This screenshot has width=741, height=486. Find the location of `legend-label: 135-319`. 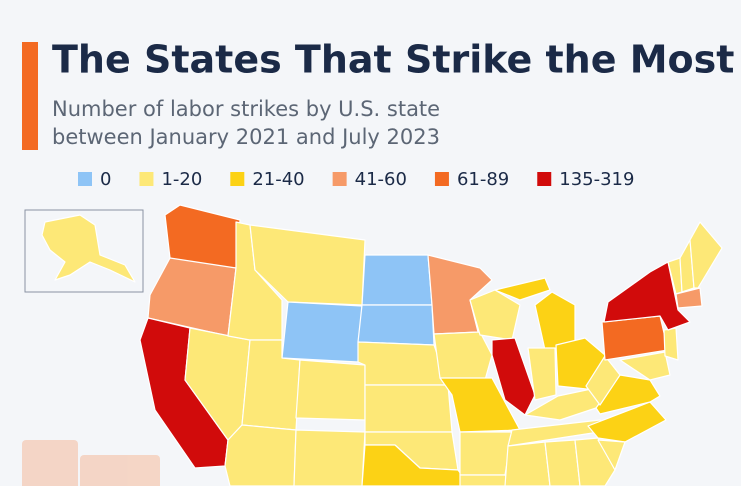

legend-label: 135-319 is located at coordinates (596, 179).